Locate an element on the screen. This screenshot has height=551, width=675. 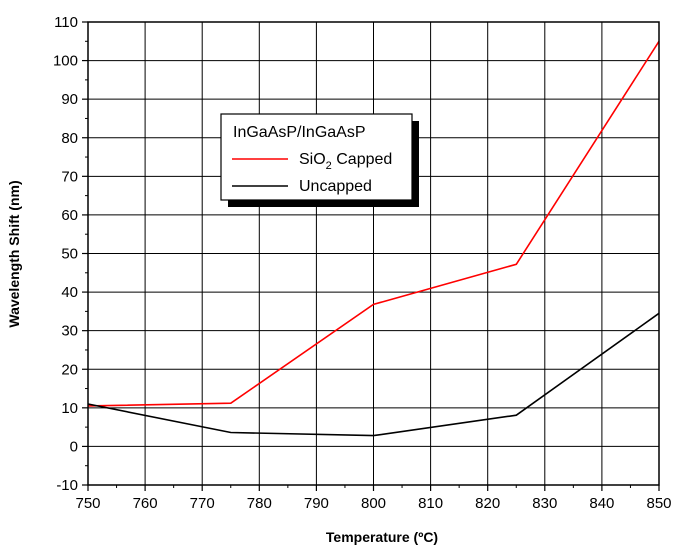
x-tick-label: 820 is located at coordinates (487, 503).